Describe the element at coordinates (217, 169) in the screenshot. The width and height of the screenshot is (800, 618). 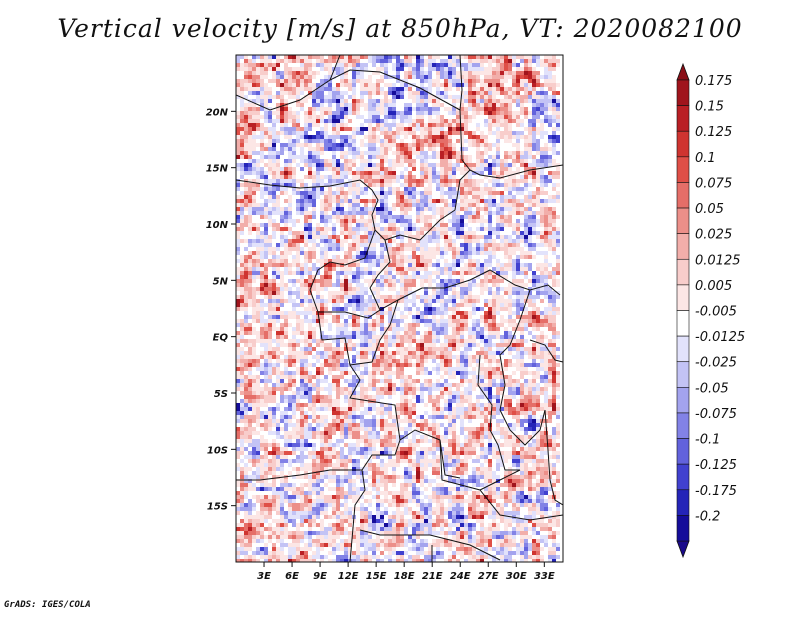
I see `lat-tick-label: 15N` at that location.